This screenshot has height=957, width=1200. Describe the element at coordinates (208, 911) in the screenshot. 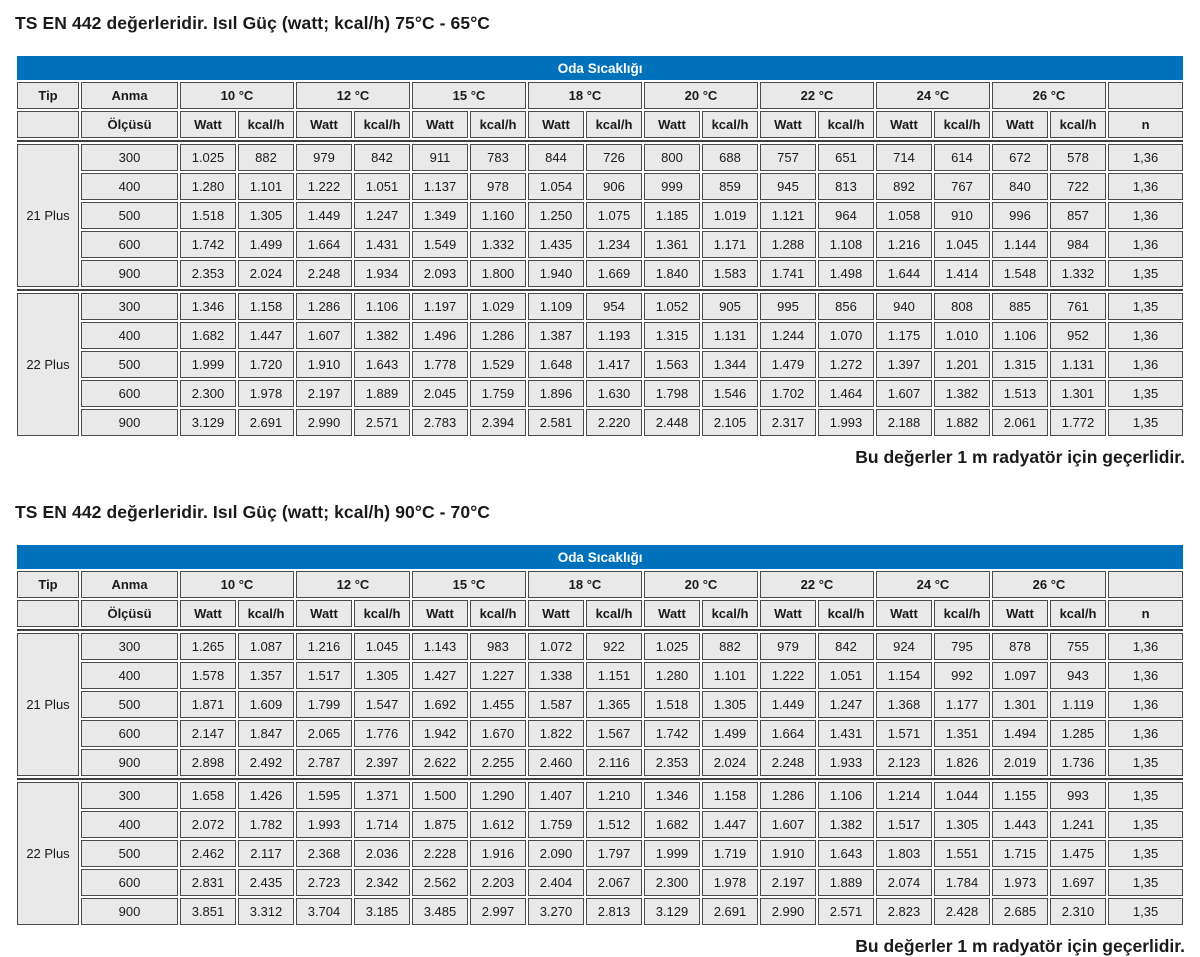

I see `watt-value-cell: 3.851` at that location.